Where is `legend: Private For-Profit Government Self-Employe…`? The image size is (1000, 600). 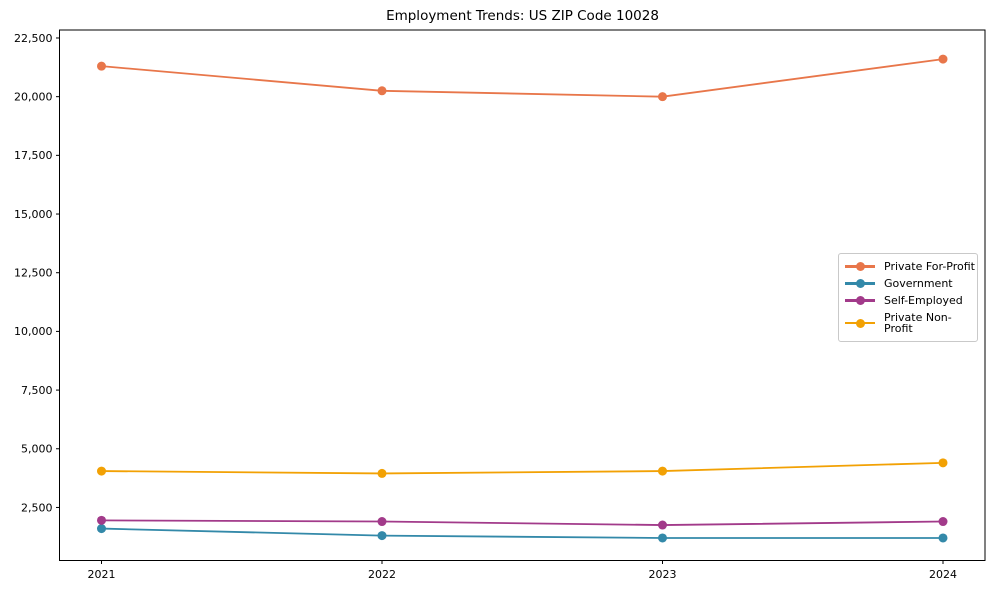
legend: Private For-Profit Government Self-Employe… is located at coordinates (908, 297).